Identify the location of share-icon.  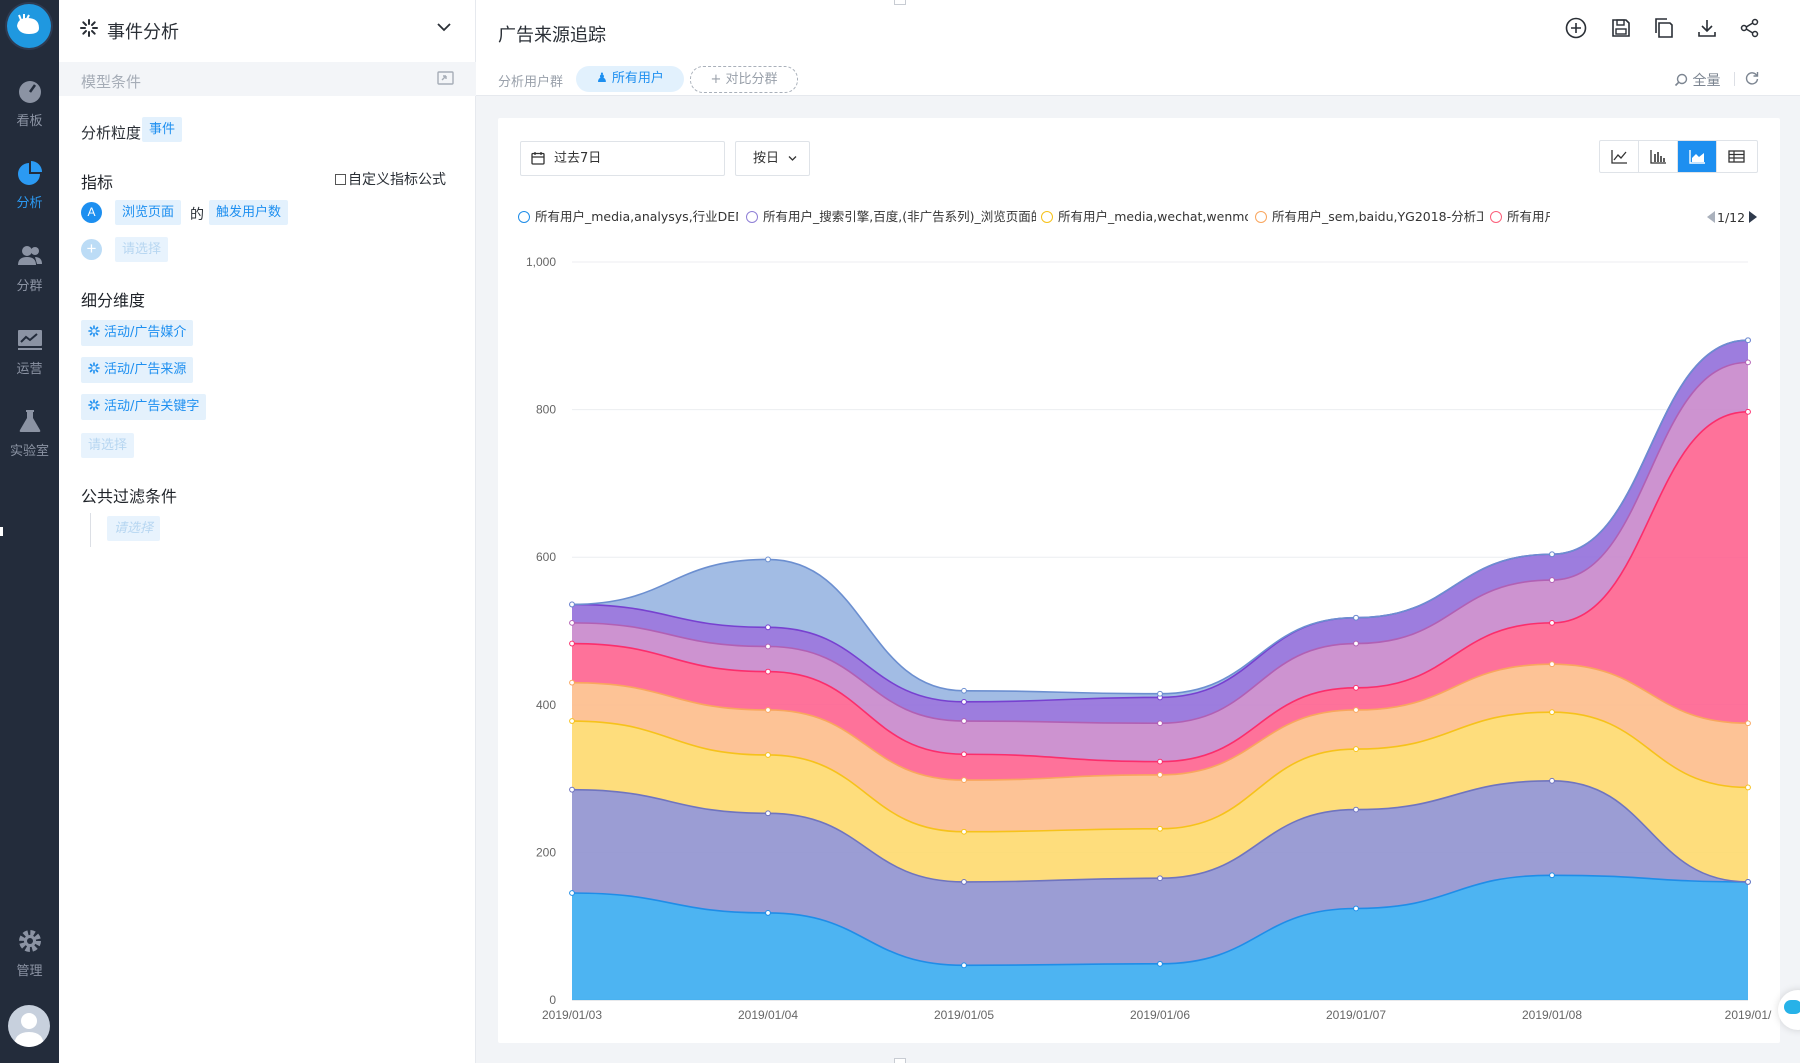
(1750, 28).